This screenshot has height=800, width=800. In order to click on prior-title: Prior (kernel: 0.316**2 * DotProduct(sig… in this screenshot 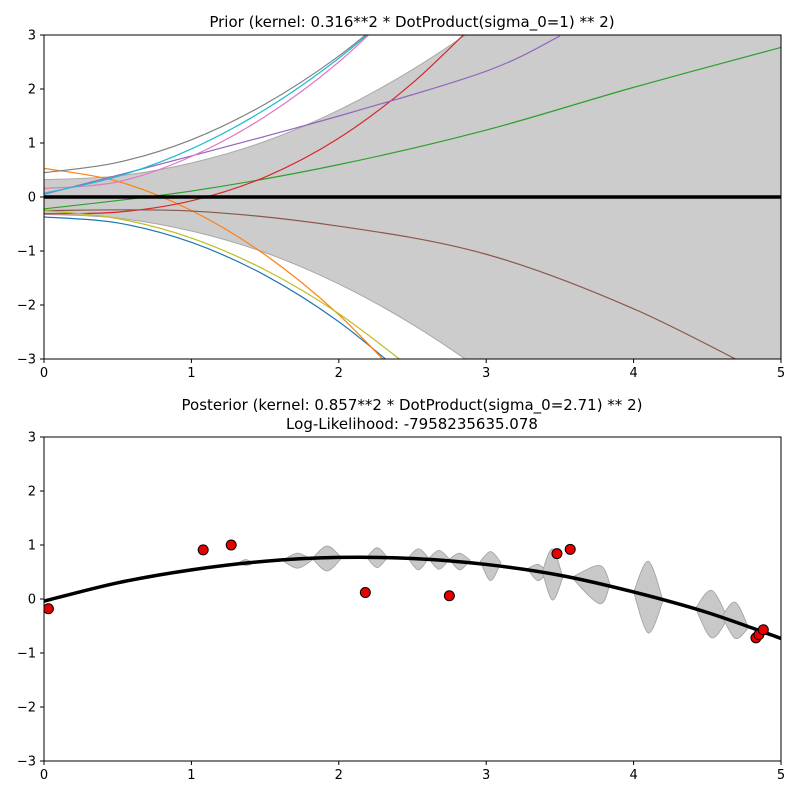, I will do `click(411, 22)`.